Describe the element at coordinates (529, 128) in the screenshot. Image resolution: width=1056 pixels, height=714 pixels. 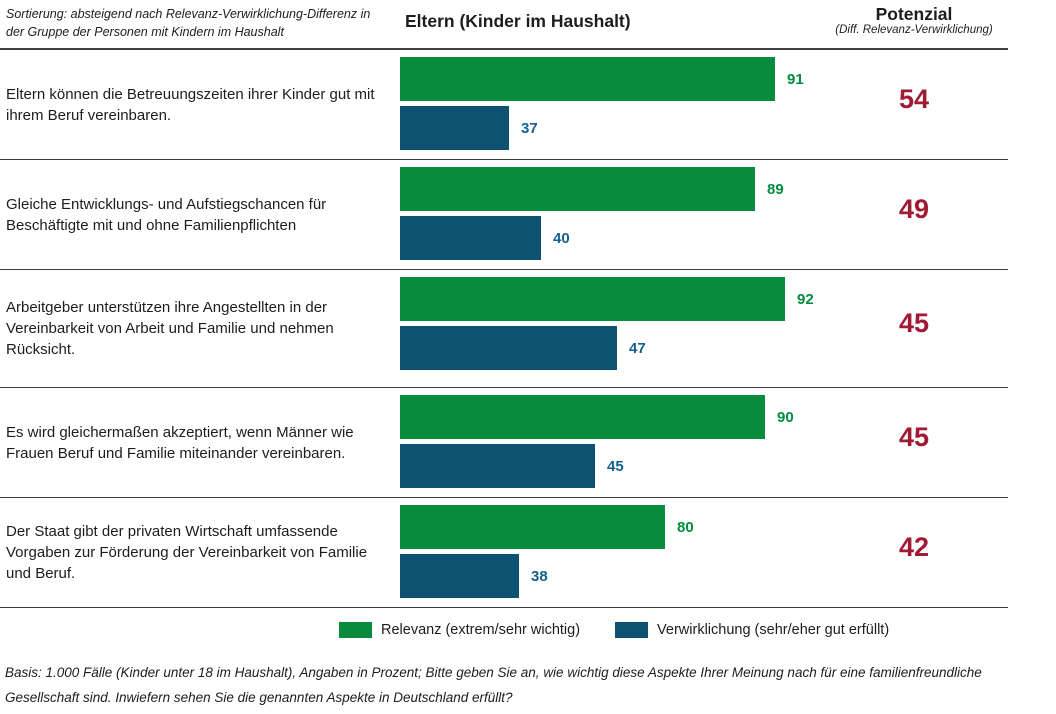
I see `verwirklichung-value: 37` at that location.